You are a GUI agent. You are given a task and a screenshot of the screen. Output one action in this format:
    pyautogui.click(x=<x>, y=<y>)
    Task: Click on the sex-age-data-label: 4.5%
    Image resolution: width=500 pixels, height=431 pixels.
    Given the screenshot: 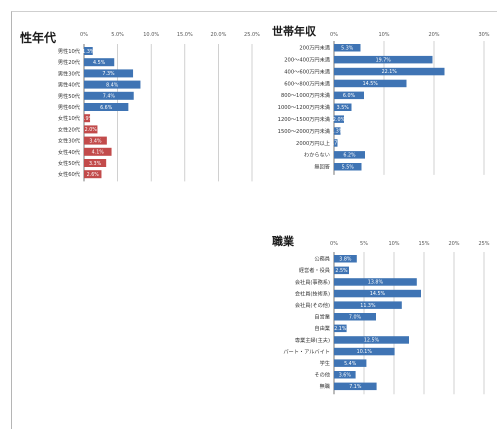 What is the action you would take?
    pyautogui.click(x=99, y=63)
    